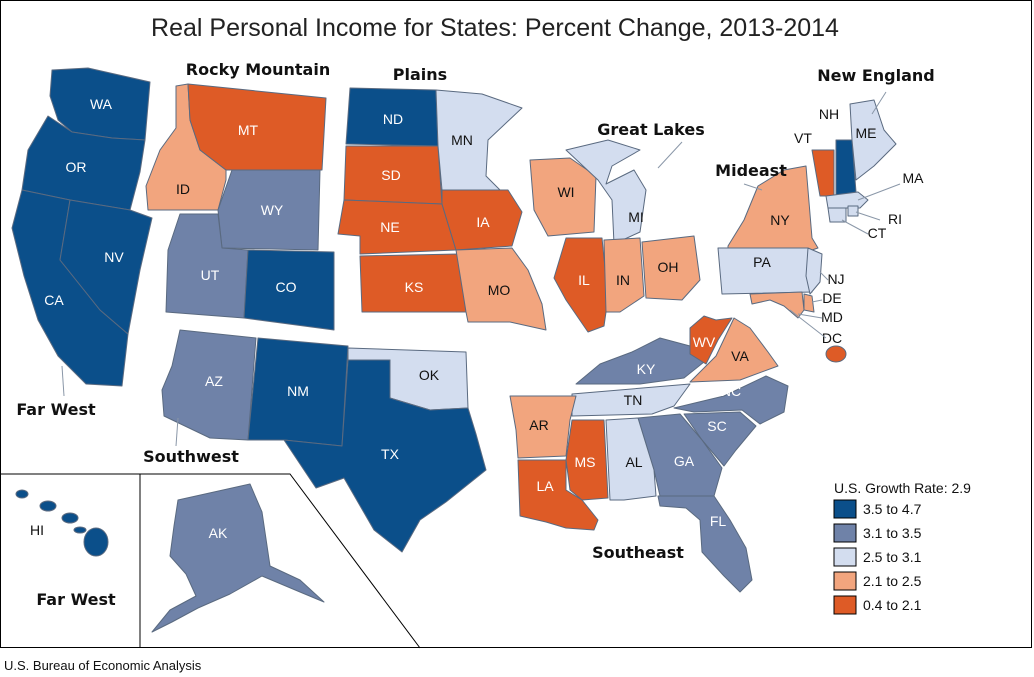 Image resolution: width=1034 pixels, height=677 pixels. What do you see at coordinates (623, 280) in the screenshot?
I see `label-IN: IN` at bounding box center [623, 280].